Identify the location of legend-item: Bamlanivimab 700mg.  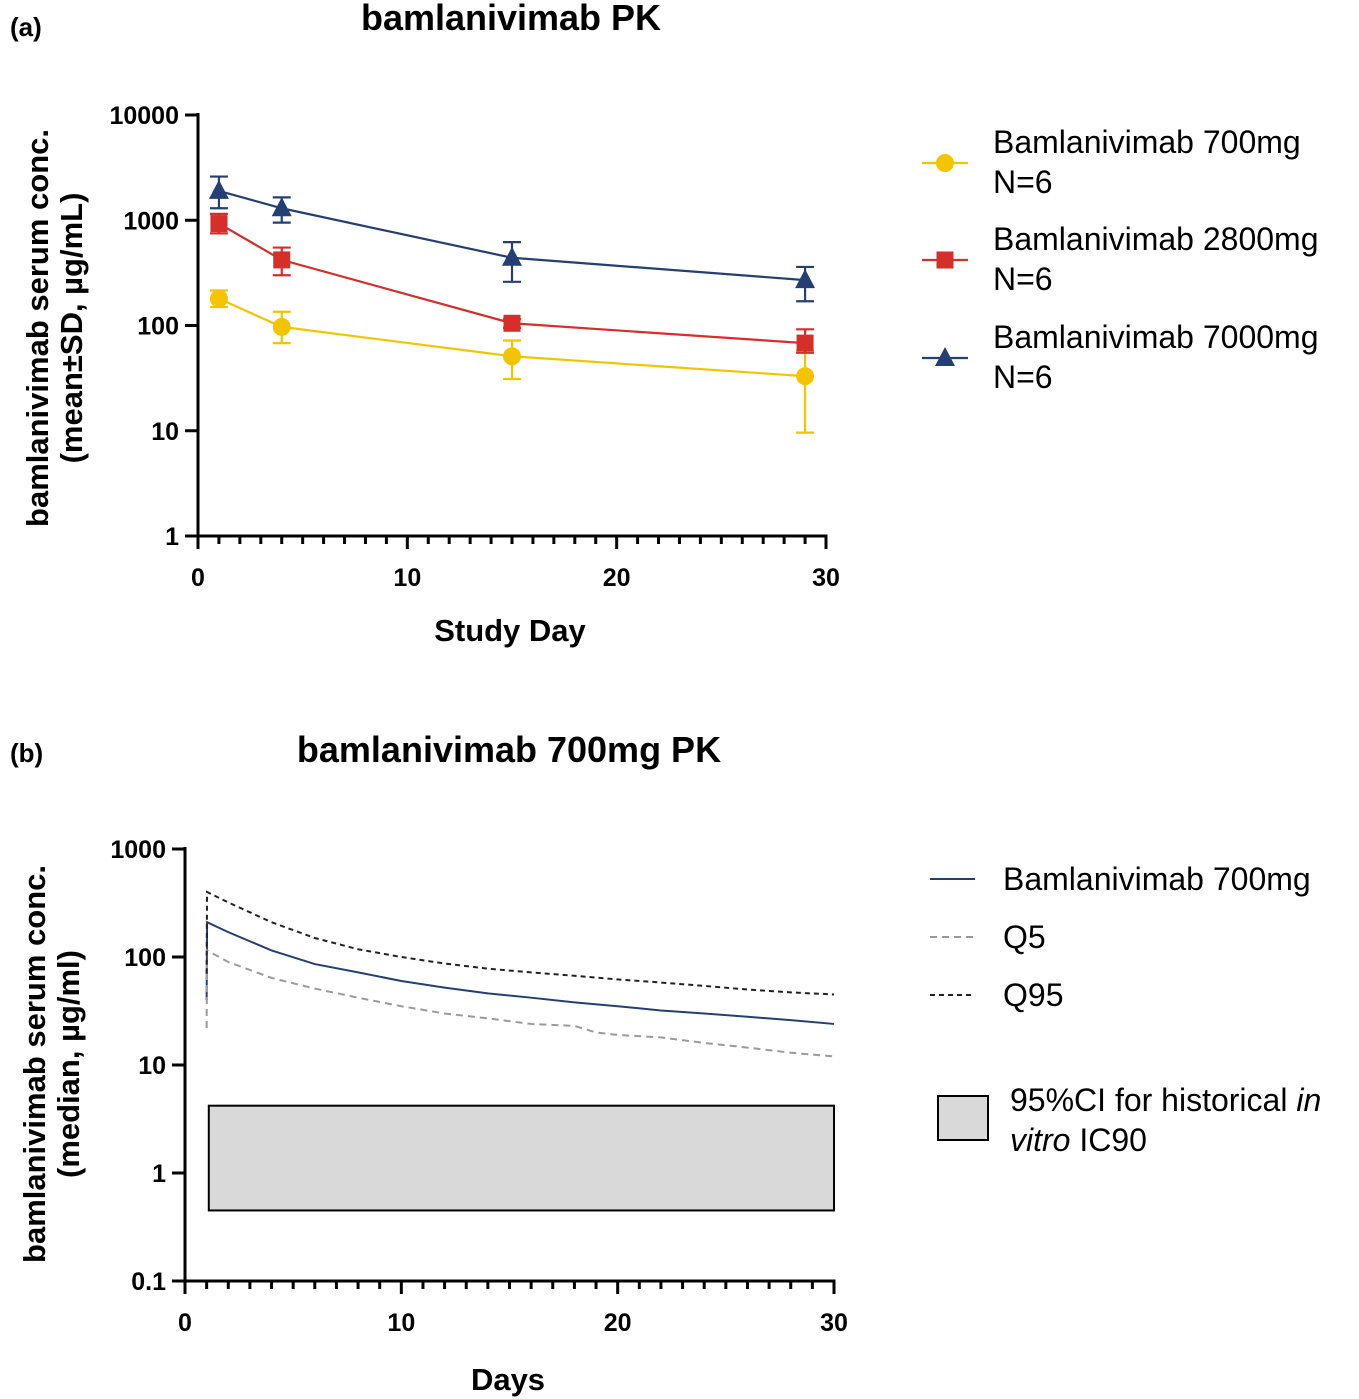
(1120, 879).